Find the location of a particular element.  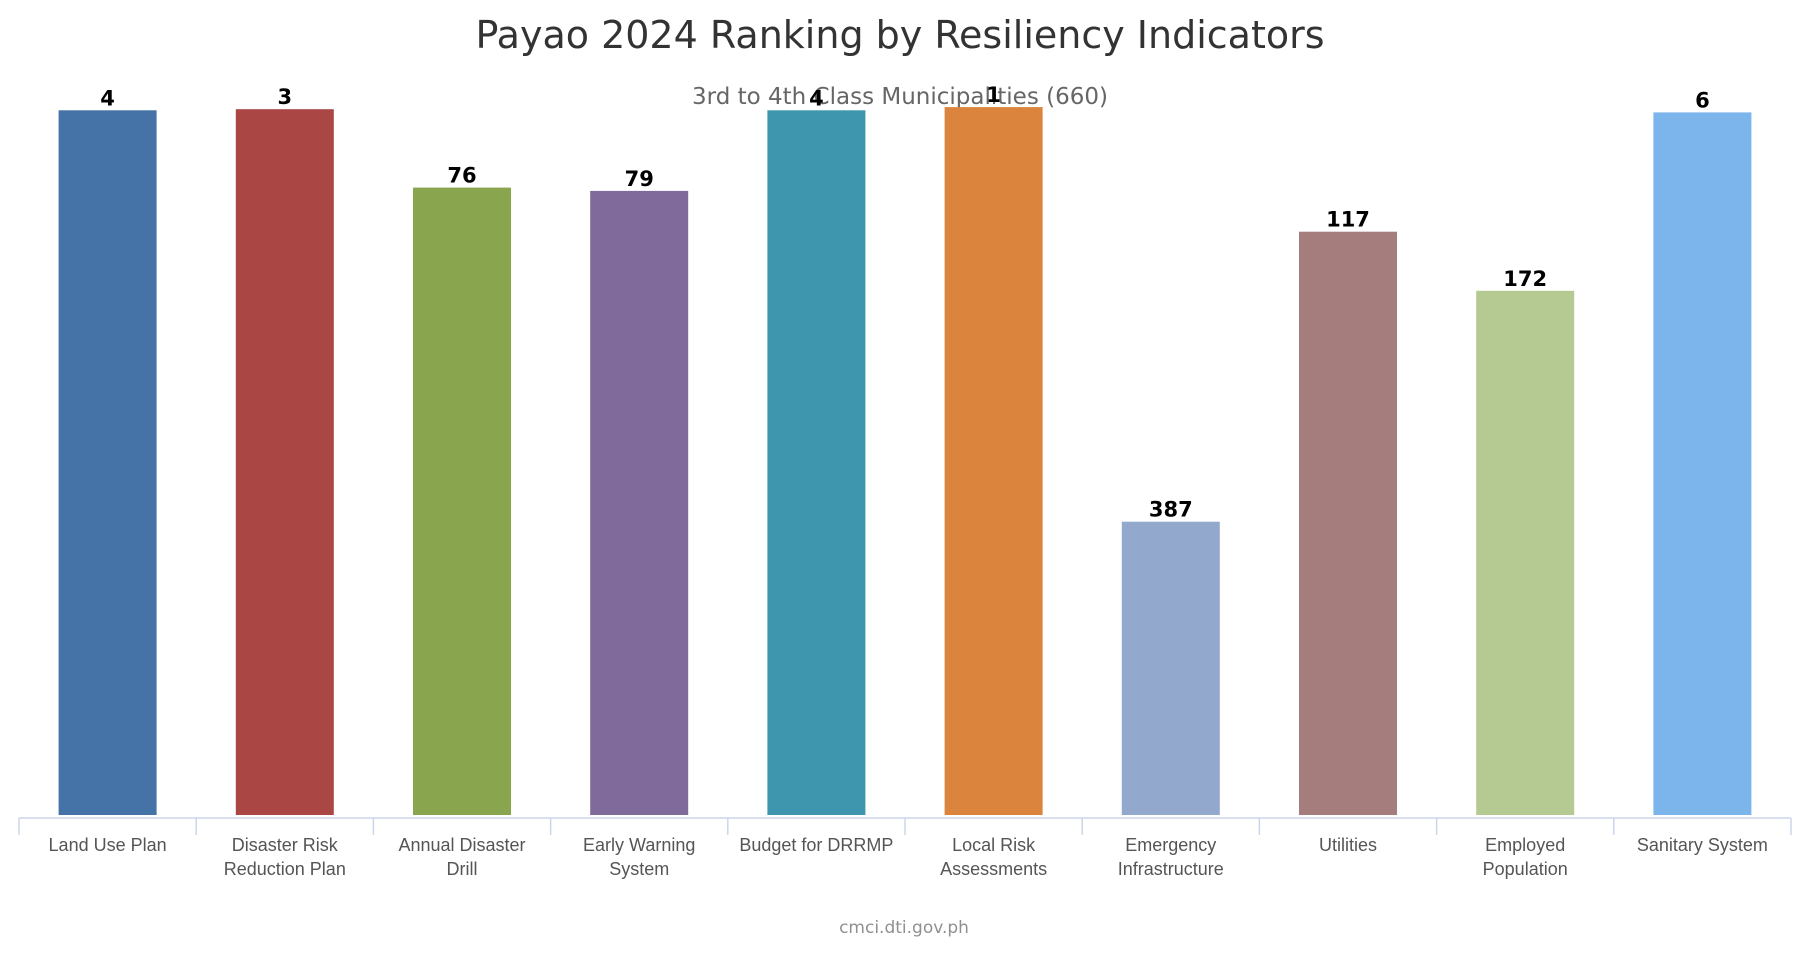

x-tick-label-line: Budget for DRRMP is located at coordinates (816, 845).